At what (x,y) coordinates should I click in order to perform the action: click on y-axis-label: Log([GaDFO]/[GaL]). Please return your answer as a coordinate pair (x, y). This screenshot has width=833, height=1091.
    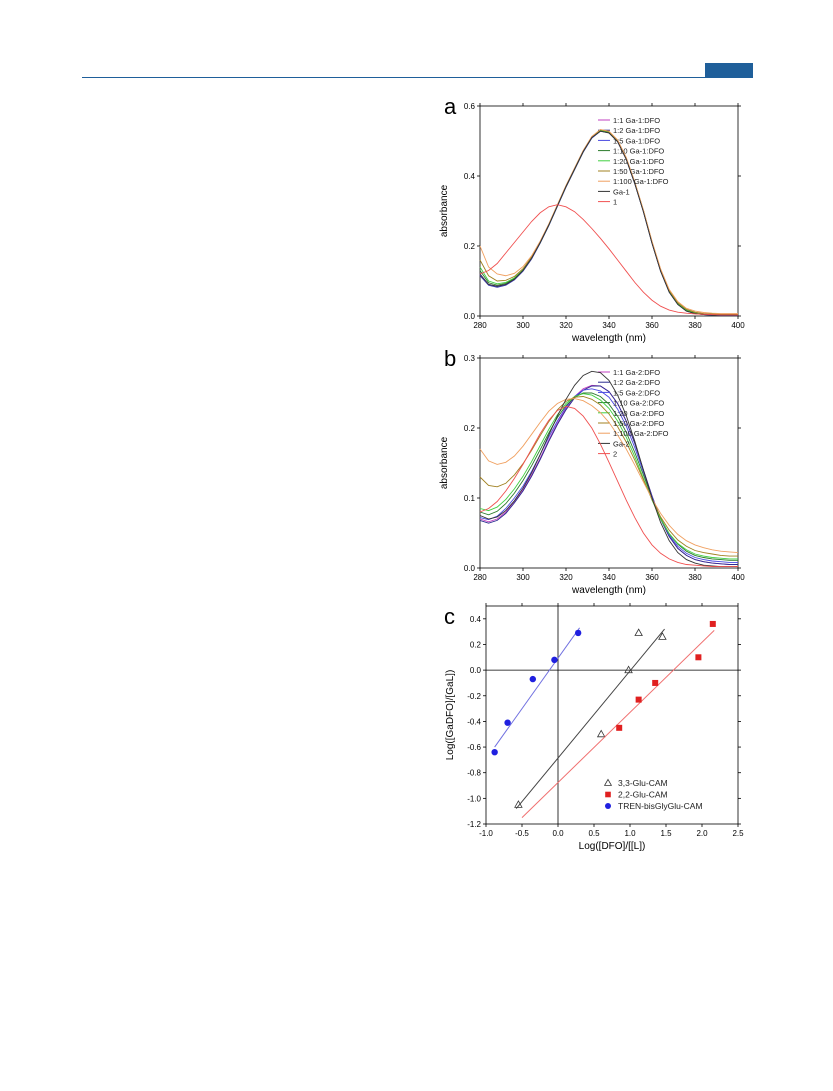
    Looking at the image, I should click on (450, 715).